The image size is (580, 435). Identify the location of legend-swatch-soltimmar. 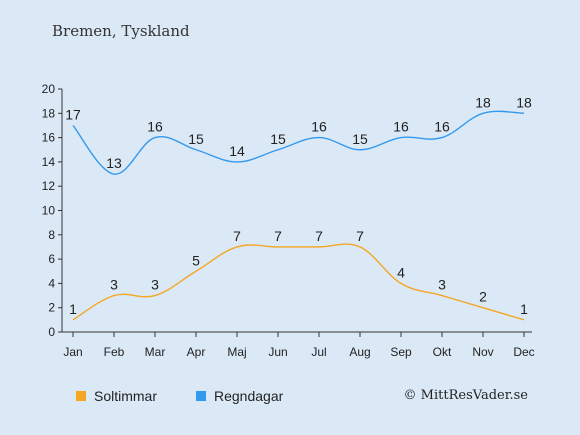
(81, 396).